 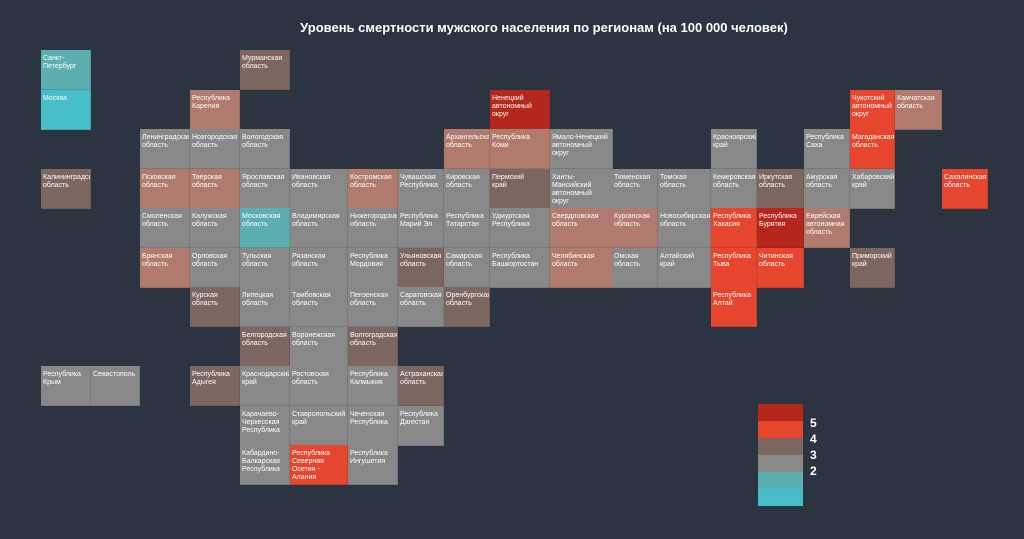 I want to click on region-tile: Воронежская область, so click(x=319, y=346).